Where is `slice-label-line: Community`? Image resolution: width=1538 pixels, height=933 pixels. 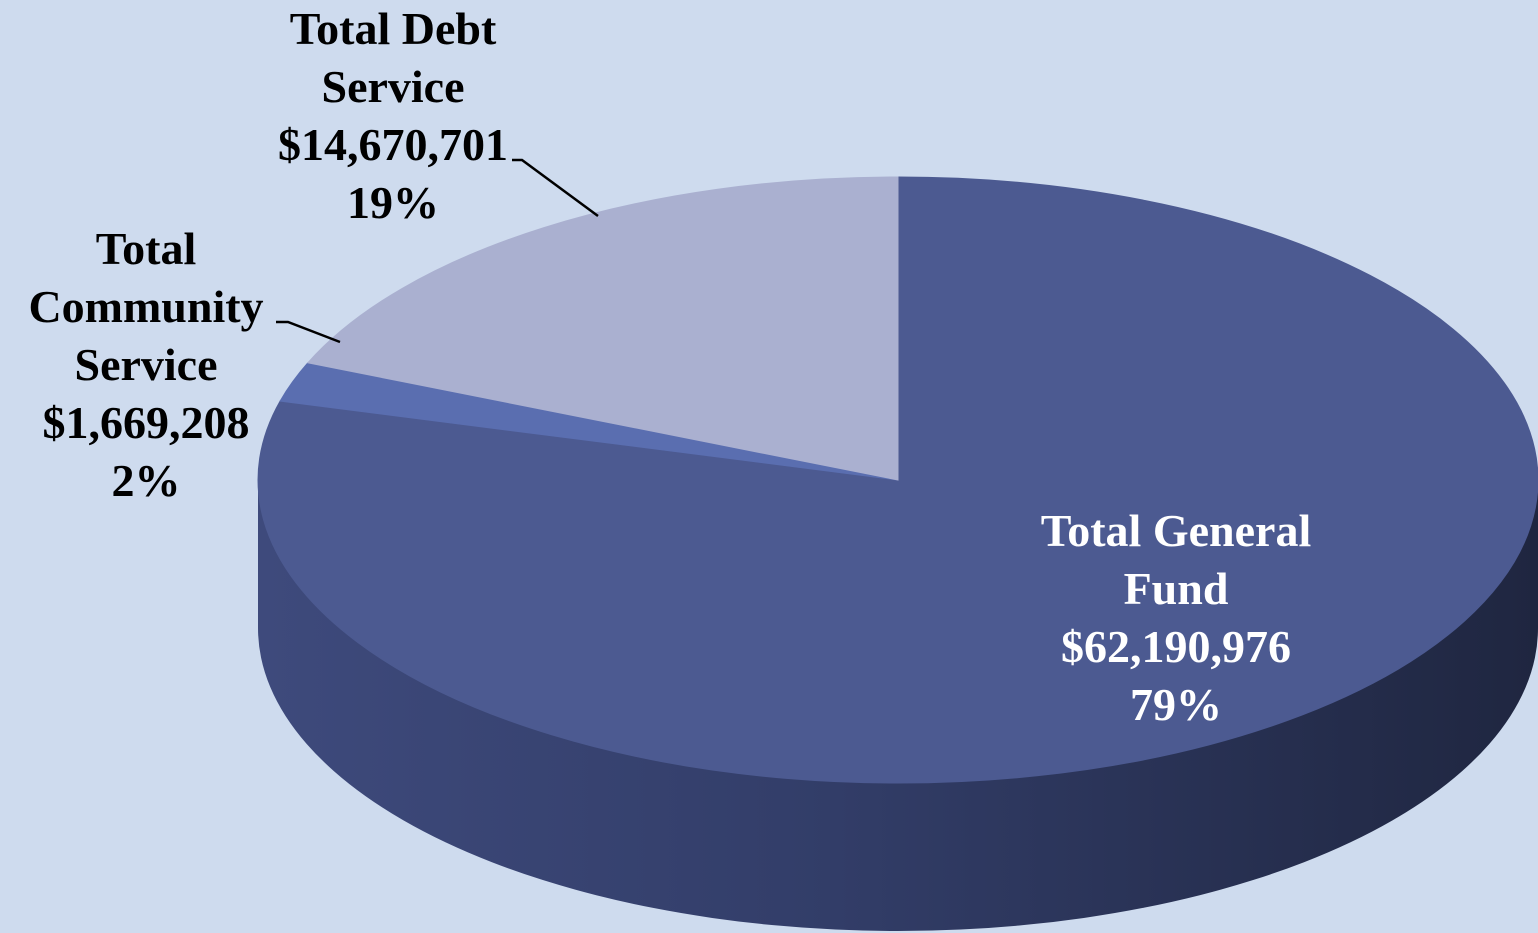
slice-label-line: Community is located at coordinates (146, 306).